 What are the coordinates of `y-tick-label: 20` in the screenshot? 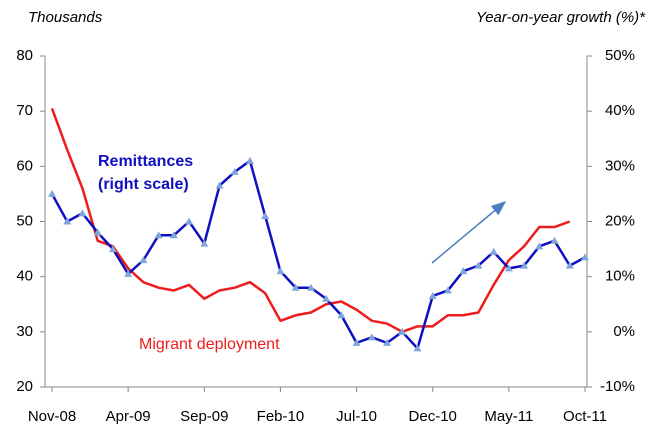 It's located at (24, 386).